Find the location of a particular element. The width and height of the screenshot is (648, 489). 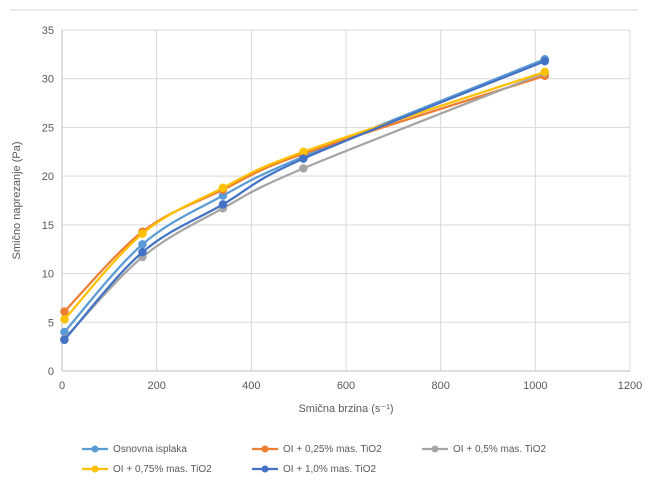

x-tick-label: 1200 is located at coordinates (630, 386).